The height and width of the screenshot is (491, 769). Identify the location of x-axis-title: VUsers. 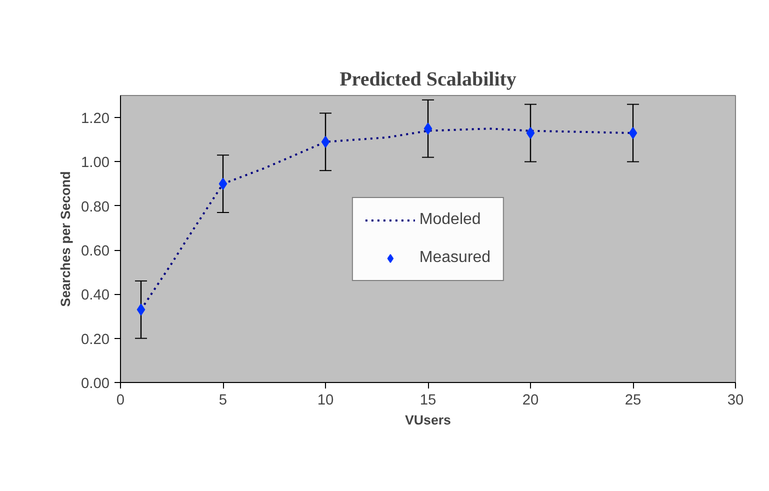
(428, 420).